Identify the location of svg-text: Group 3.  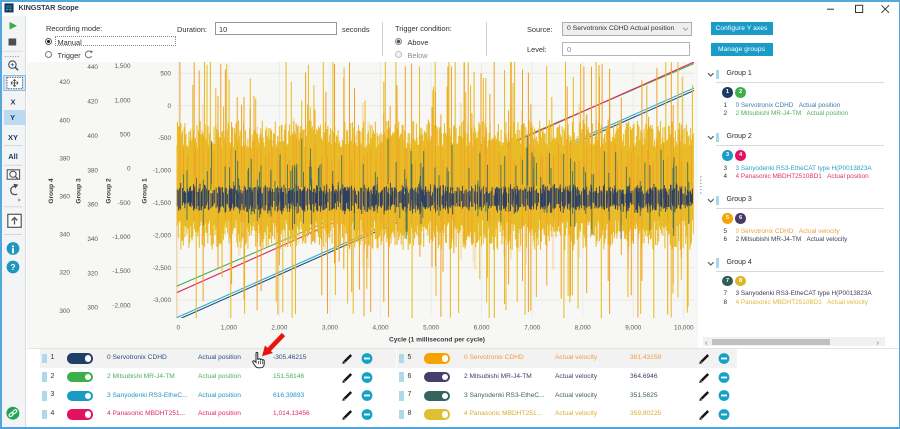
(79, 191).